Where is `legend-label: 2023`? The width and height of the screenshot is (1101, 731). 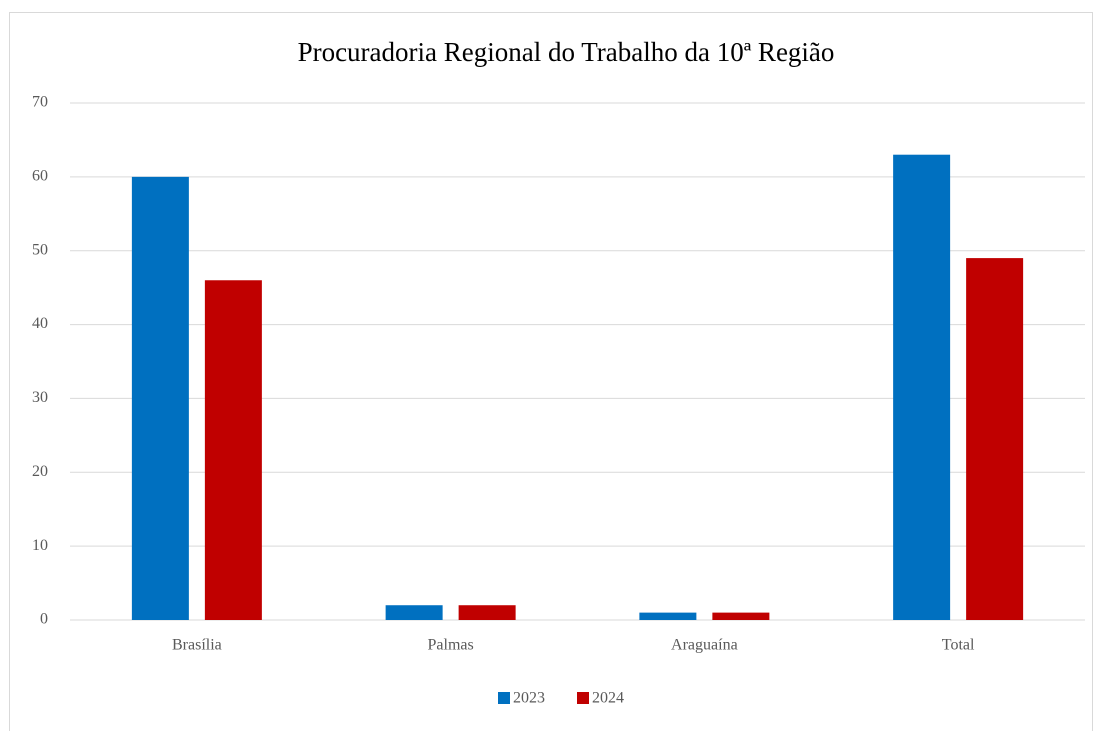 legend-label: 2023 is located at coordinates (529, 698).